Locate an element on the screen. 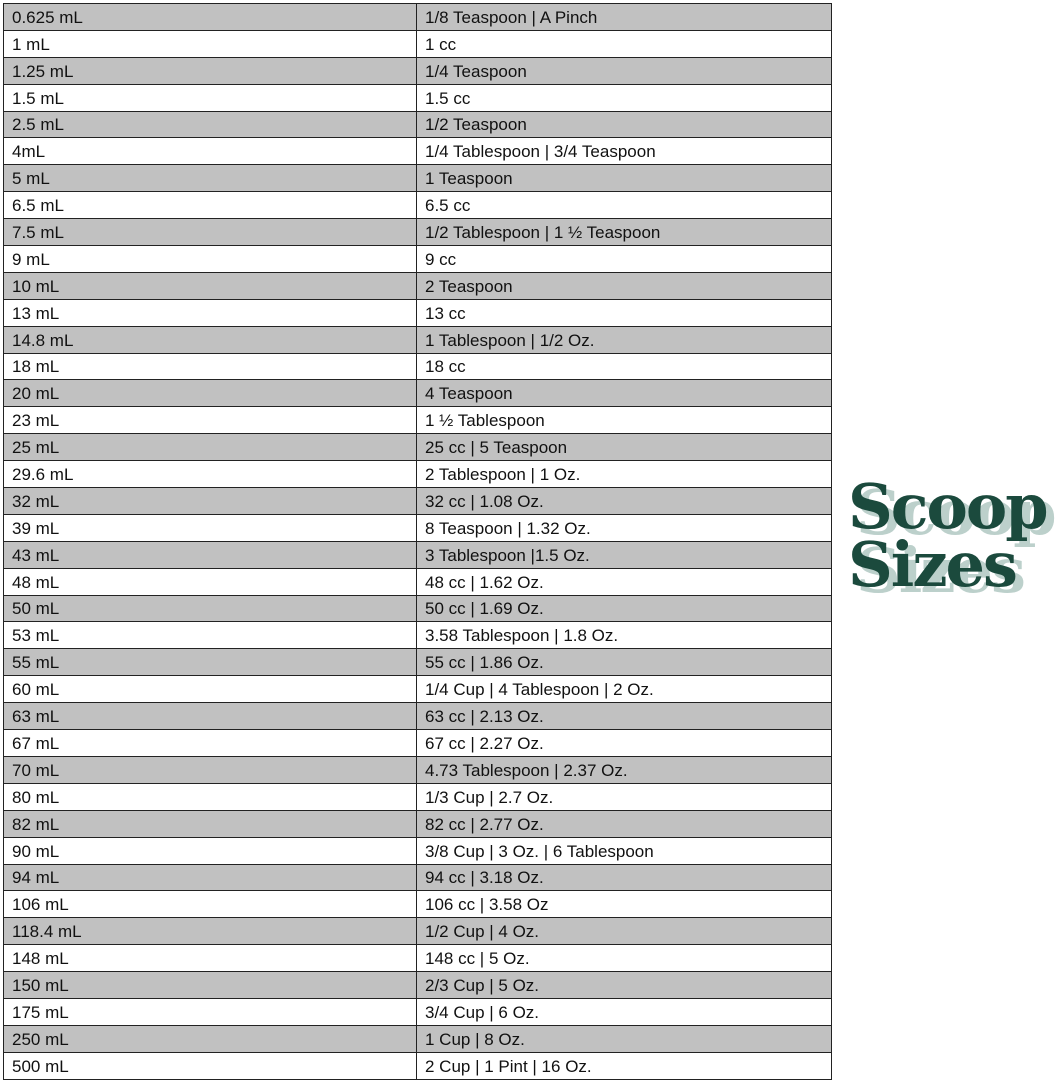 This screenshot has width=1063, height=1080. metric-volume-cell: 1.5 mL is located at coordinates (210, 97).